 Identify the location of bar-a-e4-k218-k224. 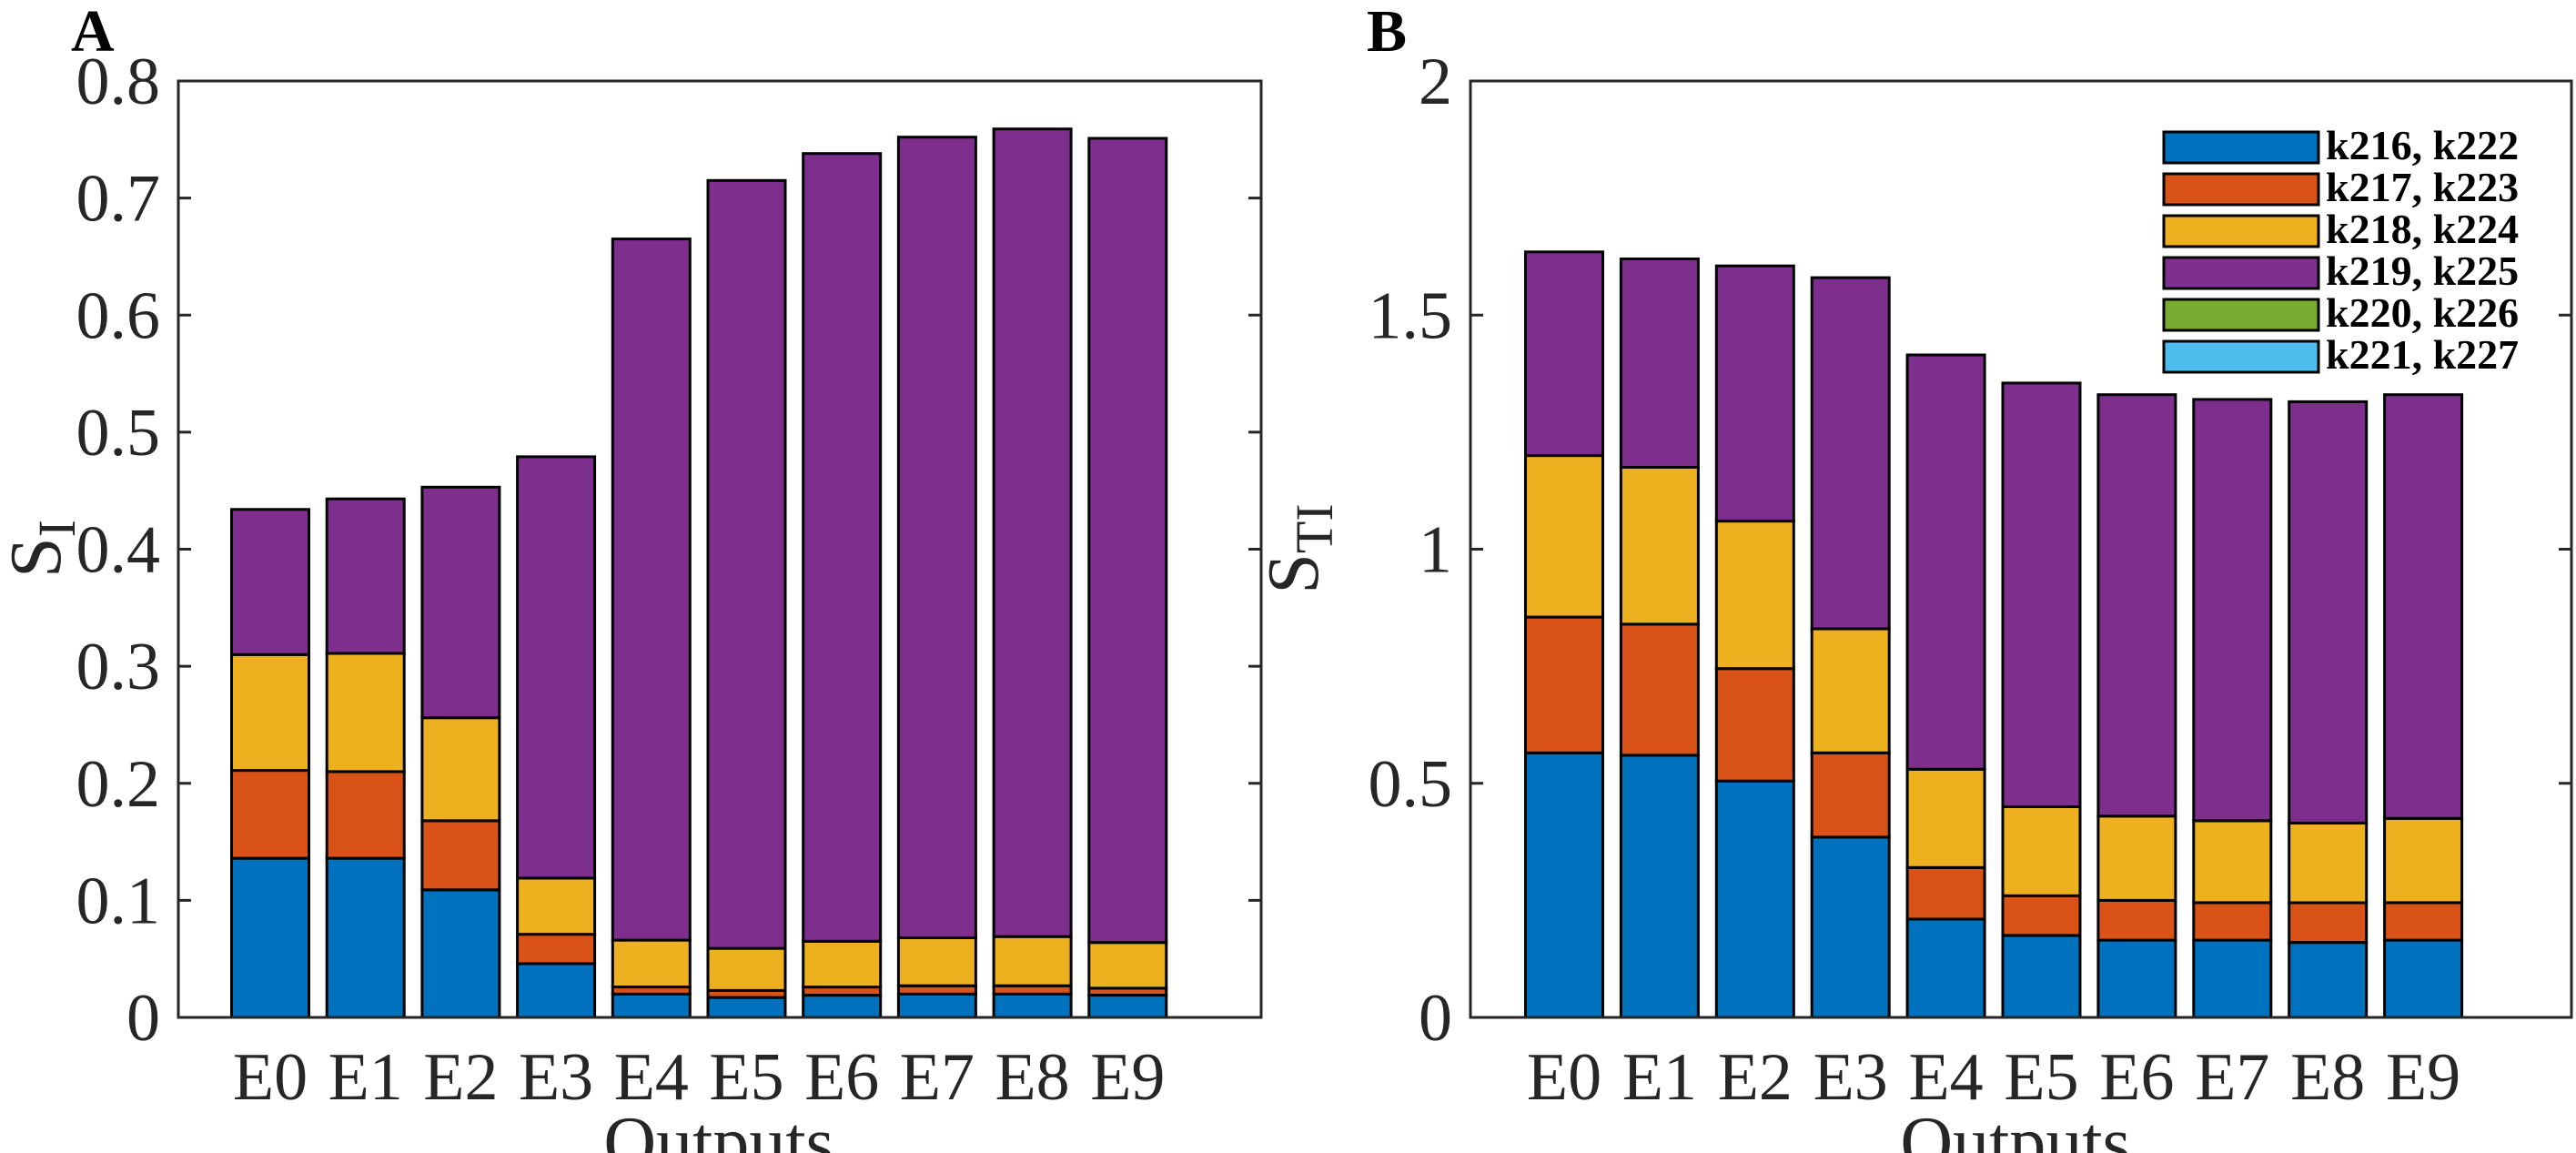
(651, 963).